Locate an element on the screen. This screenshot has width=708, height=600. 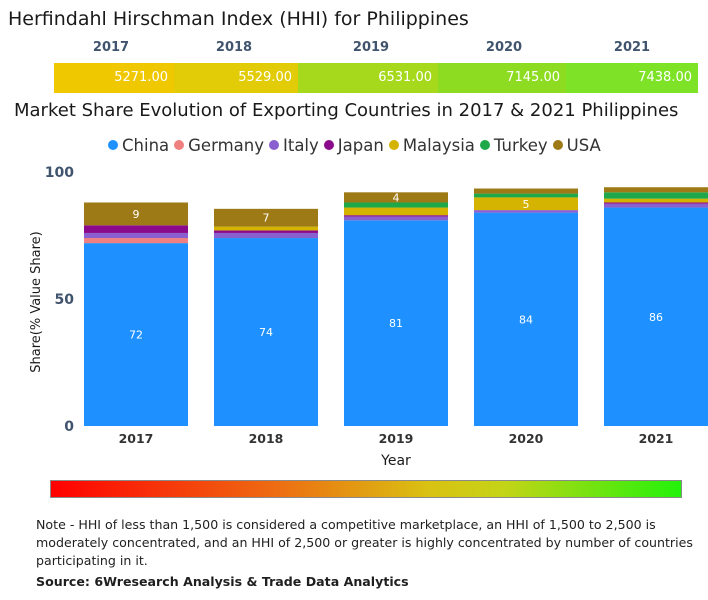
legend-label: Italy is located at coordinates (300, 145).